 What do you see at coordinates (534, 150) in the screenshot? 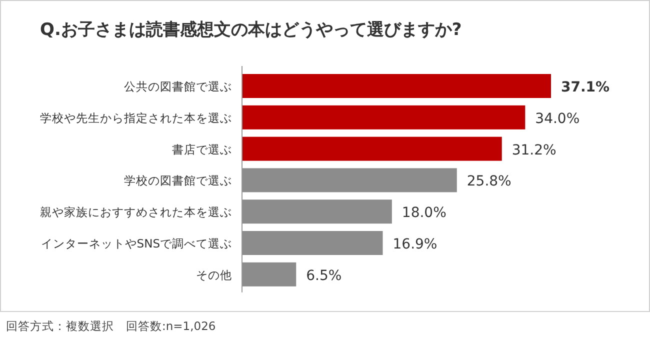
I see `data-label: 31.2%` at bounding box center [534, 150].